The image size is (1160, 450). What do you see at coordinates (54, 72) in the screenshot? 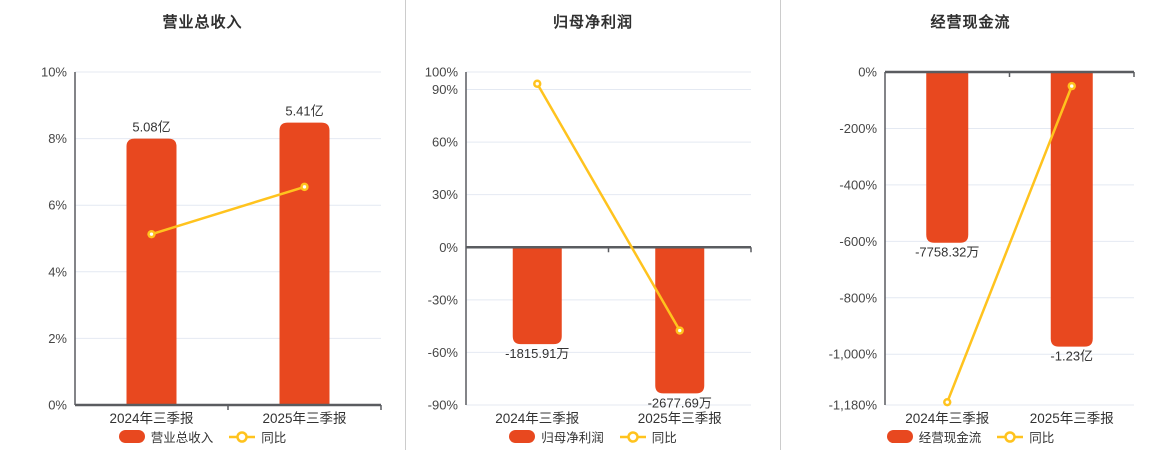
I see `y-tick-label: 10%` at bounding box center [54, 72].